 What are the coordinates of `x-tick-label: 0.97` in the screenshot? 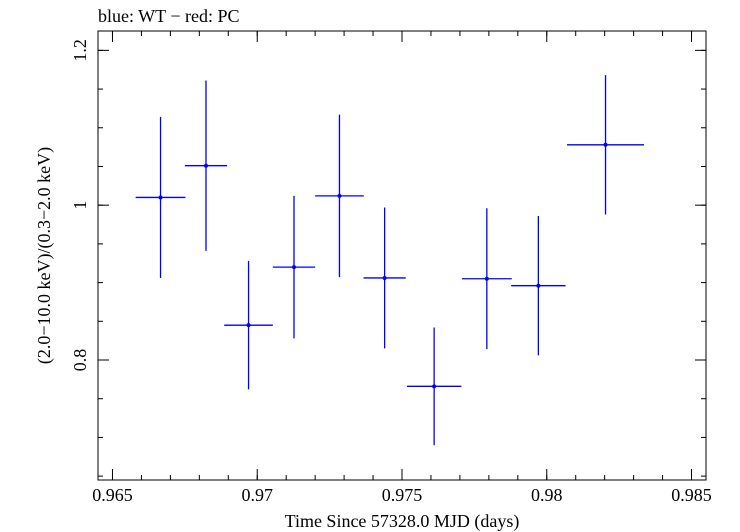 It's located at (257, 495).